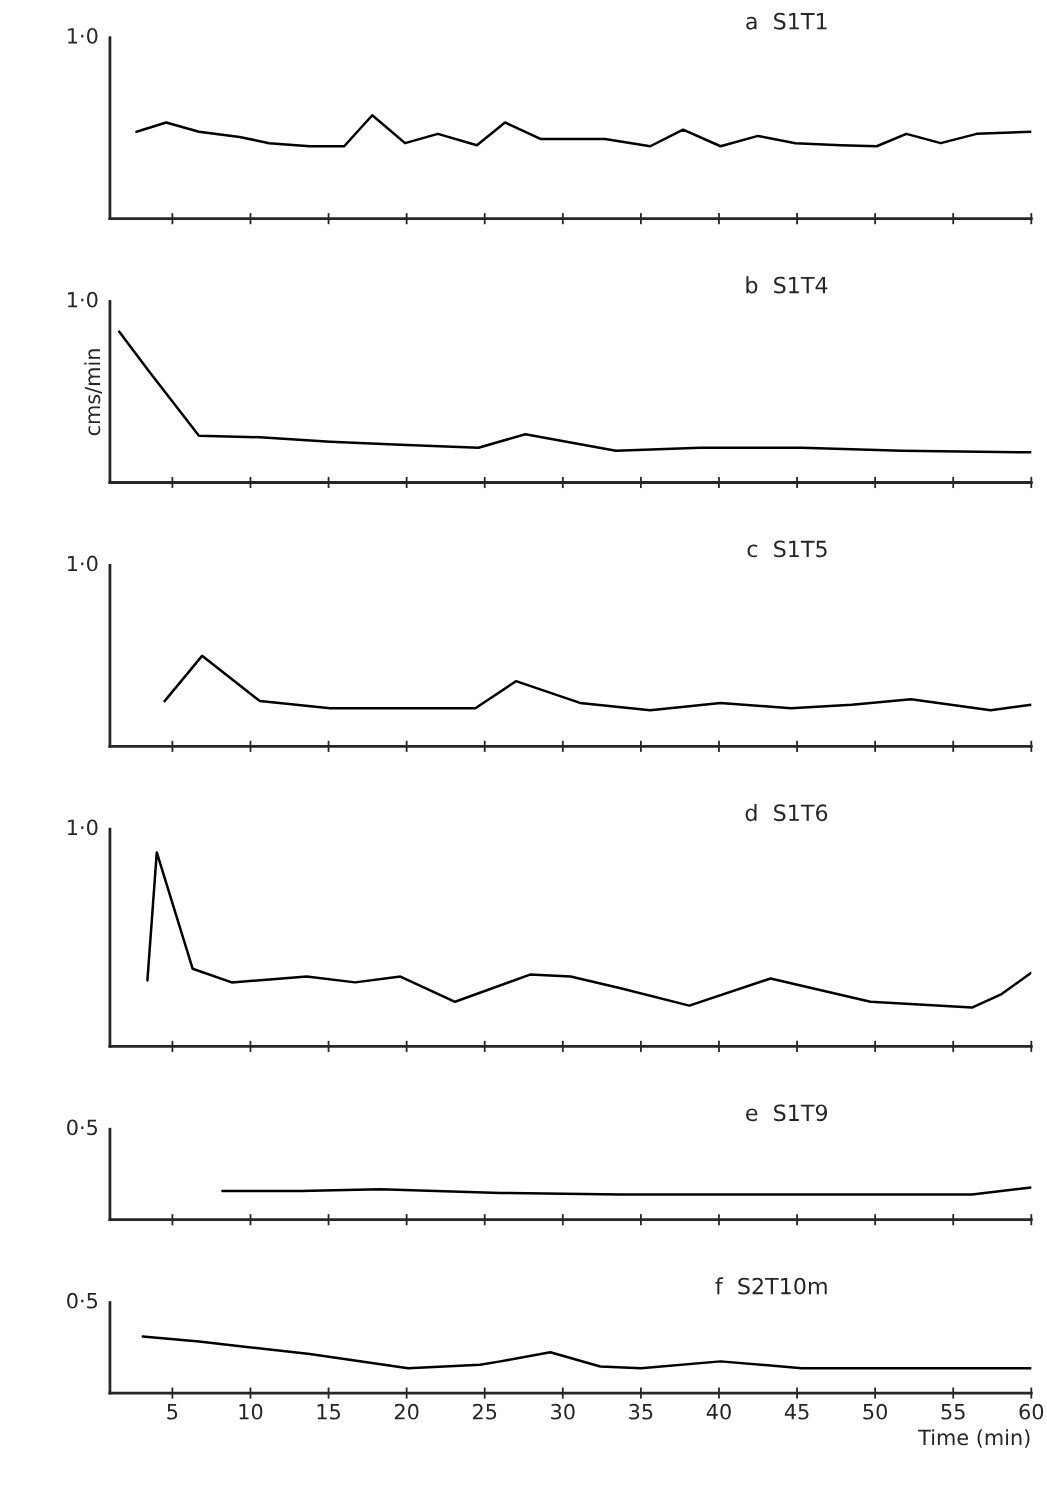 The height and width of the screenshot is (1506, 1047). I want to click on x-tick-label: 60, so click(1031, 1411).